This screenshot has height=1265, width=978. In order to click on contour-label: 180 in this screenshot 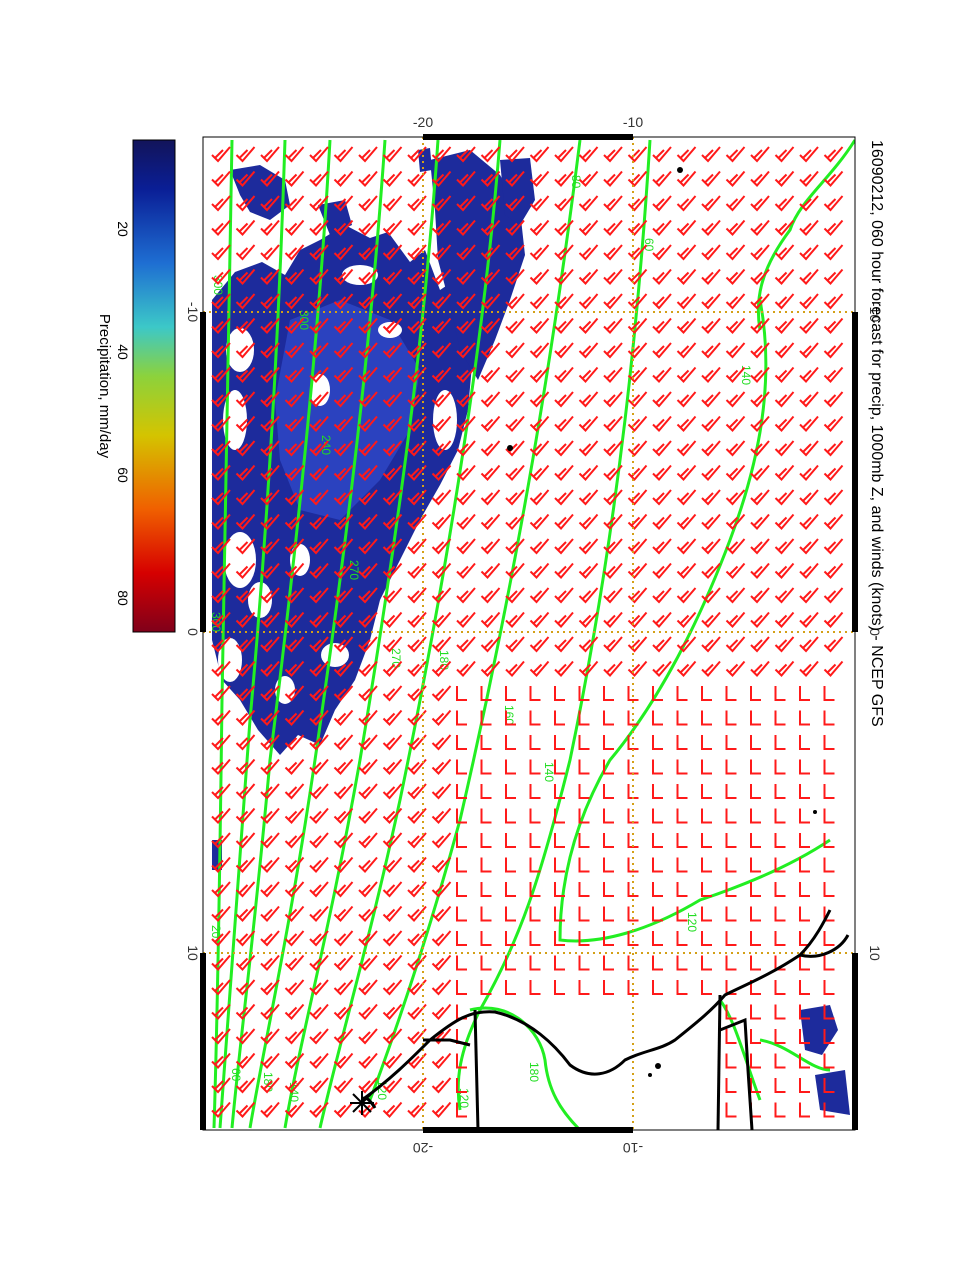, I will do `click(534, 1072)`.